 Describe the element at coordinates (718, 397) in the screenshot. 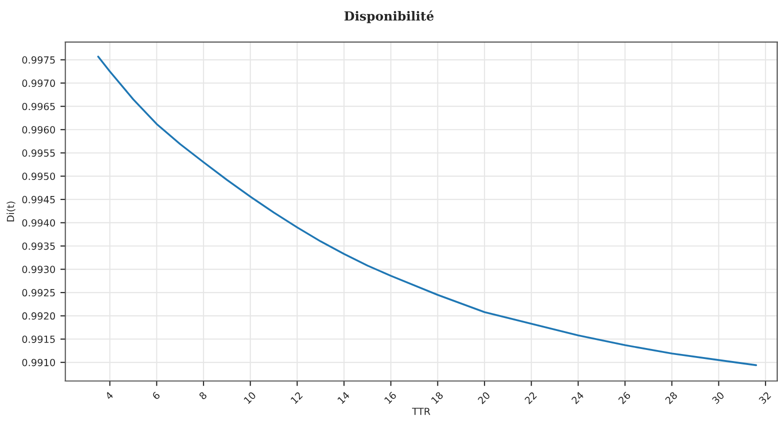

I see `x-tick-label: 30` at that location.